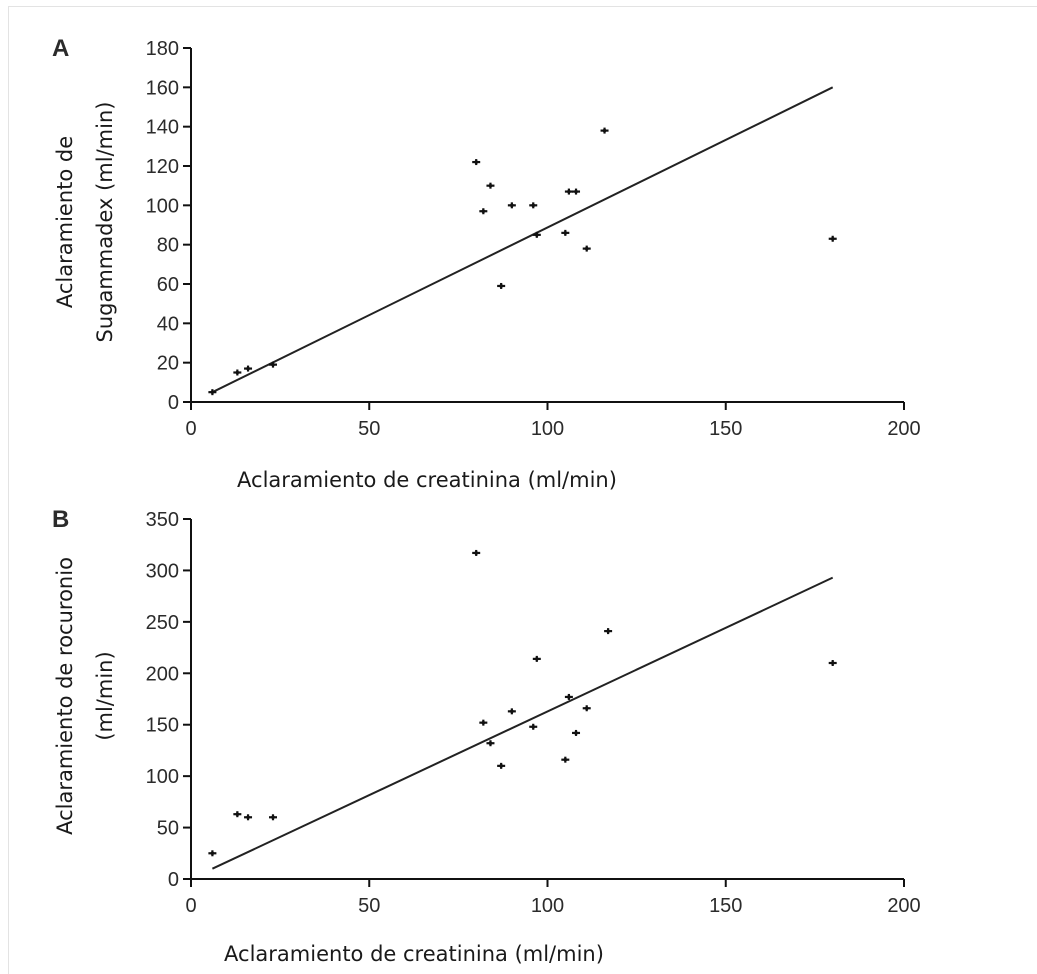 Image resolution: width=1037 pixels, height=974 pixels. I want to click on panel-label-a: A, so click(60, 48).